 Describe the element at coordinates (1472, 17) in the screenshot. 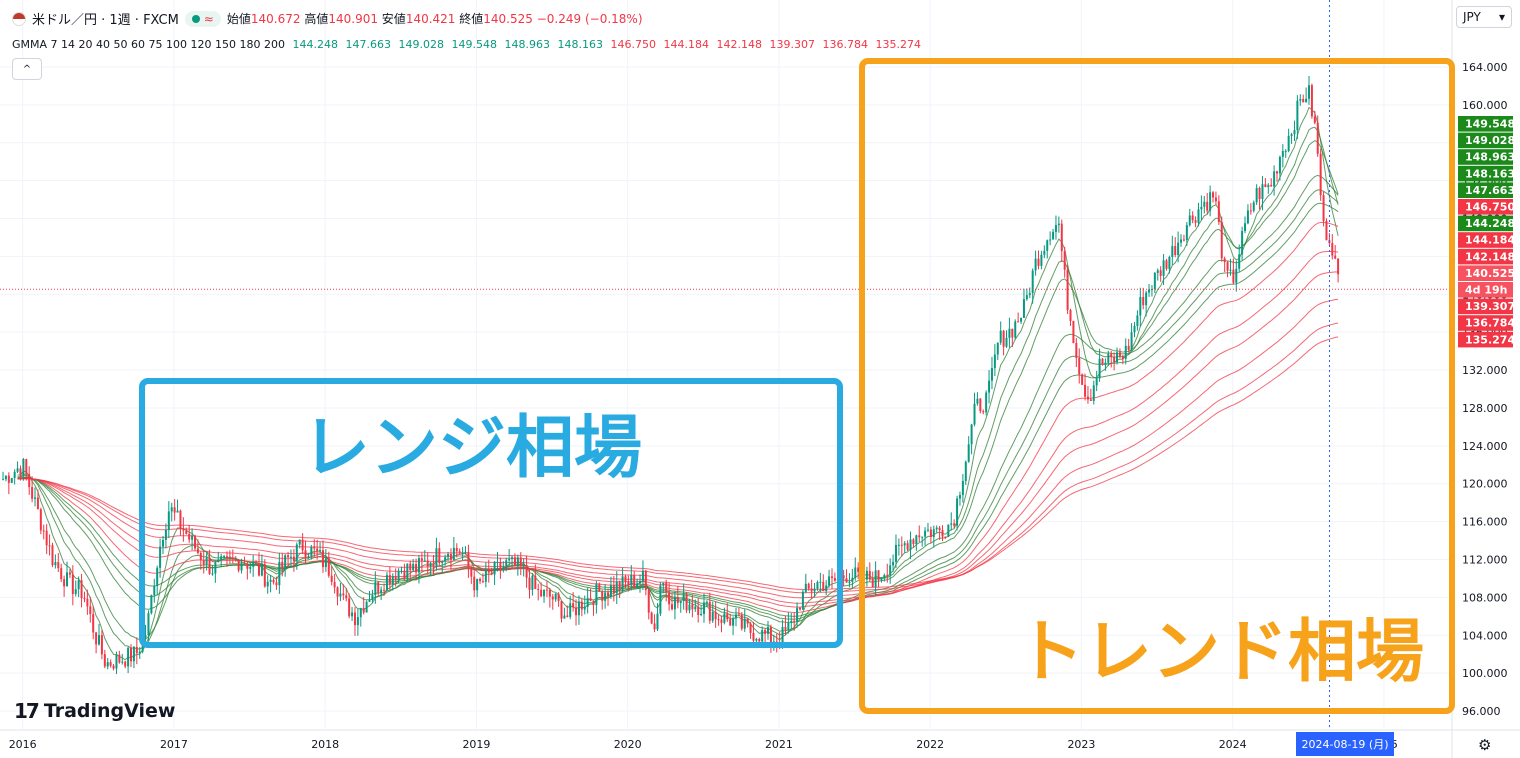

I see `currency-label: JPY` at that location.